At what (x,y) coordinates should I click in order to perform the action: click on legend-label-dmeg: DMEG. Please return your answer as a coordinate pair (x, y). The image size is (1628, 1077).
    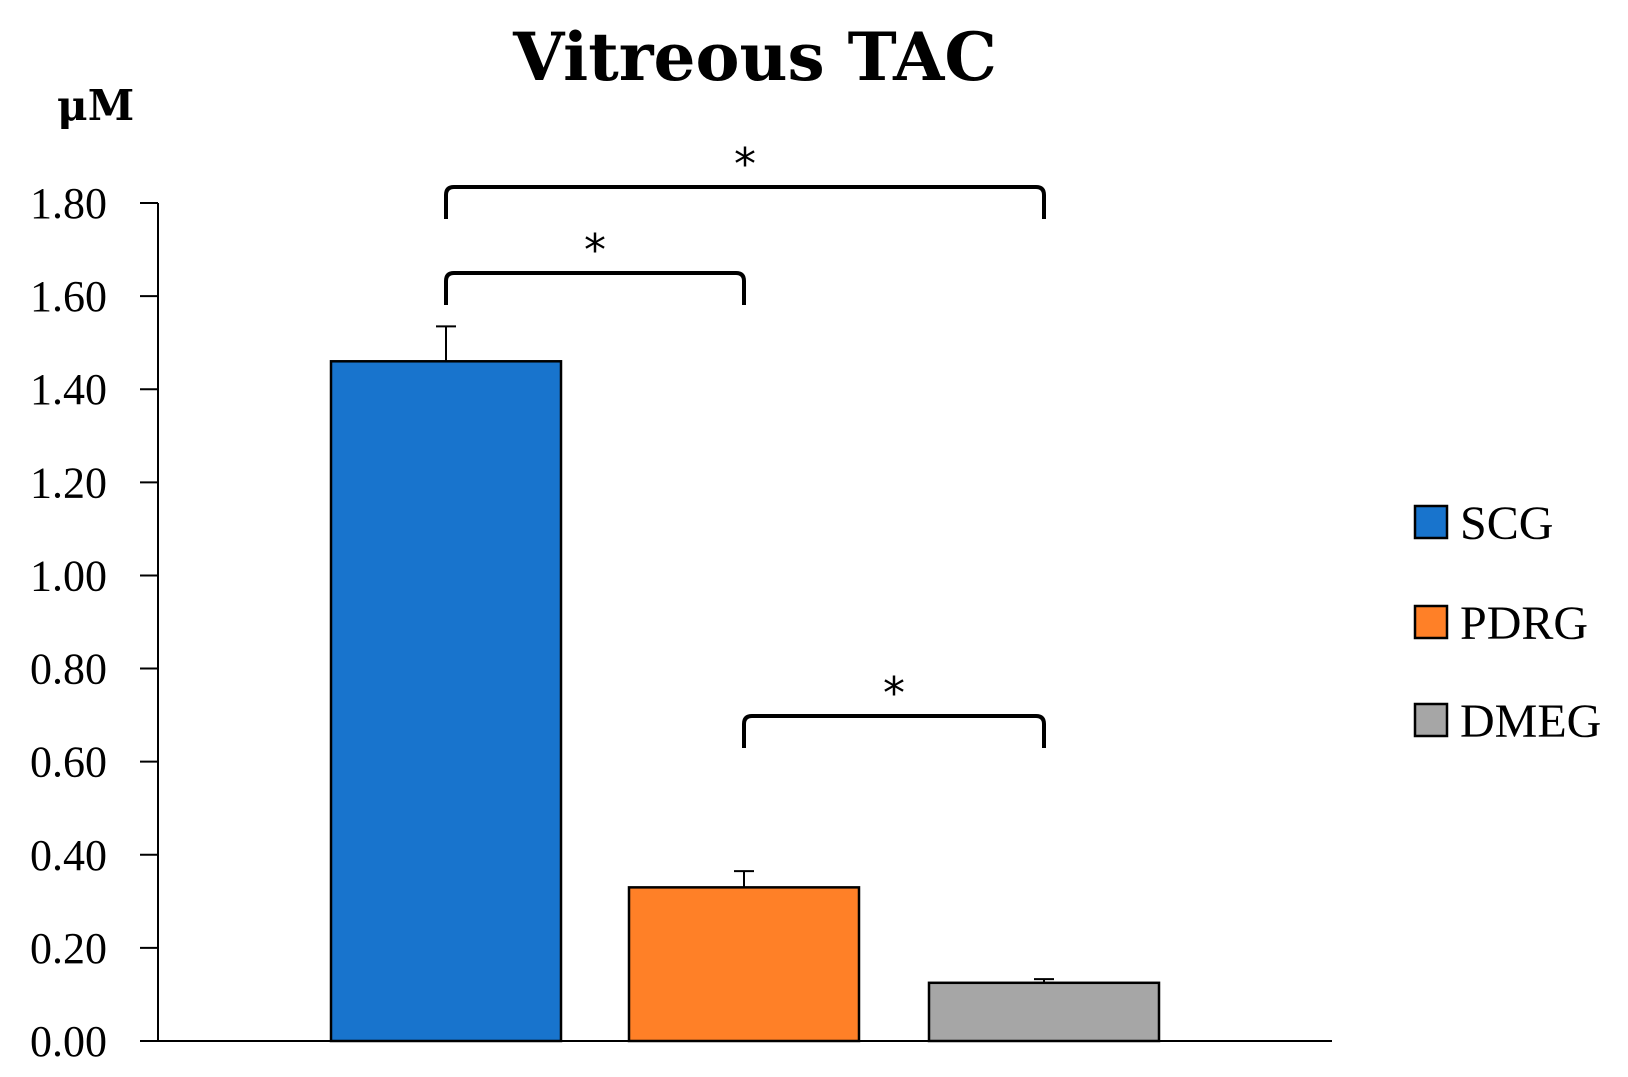
    Looking at the image, I should click on (1530, 721).